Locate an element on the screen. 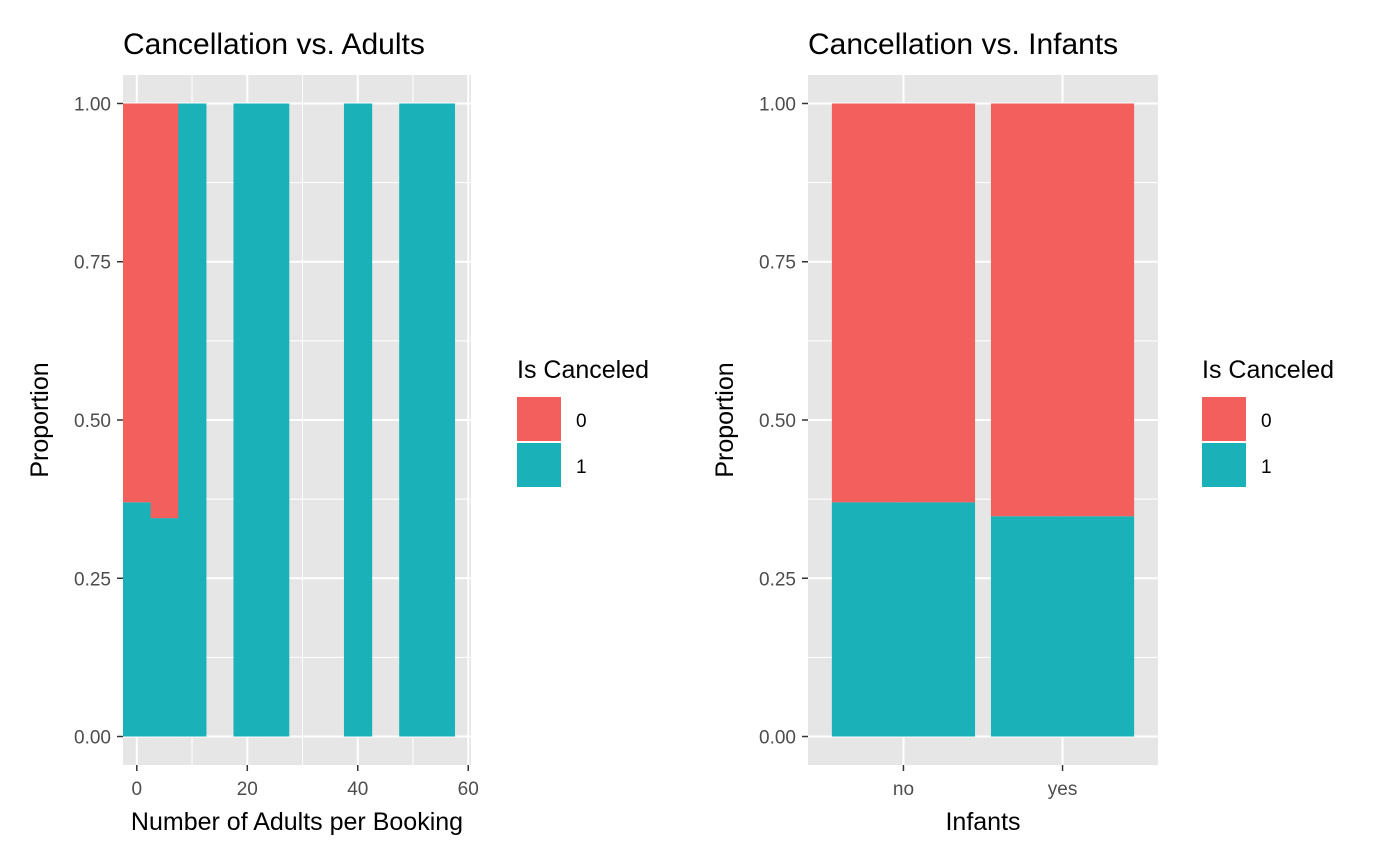 This screenshot has height=865, width=1400. adults-x-tick-label: 40 is located at coordinates (357, 789).